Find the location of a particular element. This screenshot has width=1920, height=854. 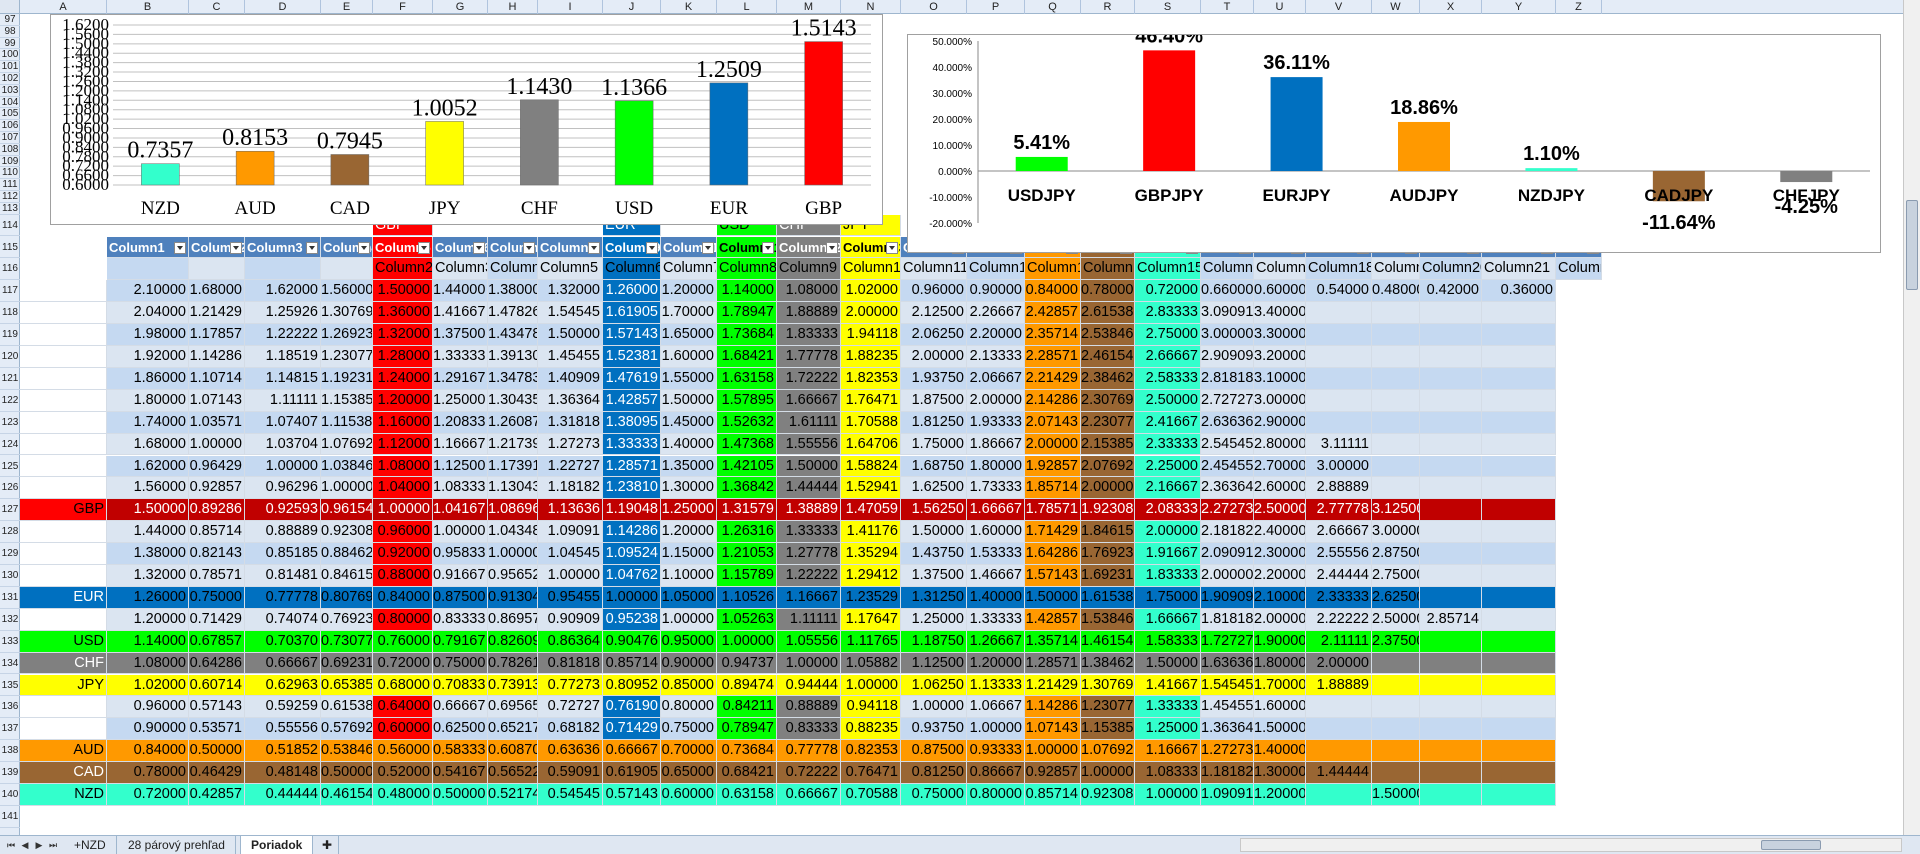

data-cell: 1.35000 is located at coordinates (689, 466).